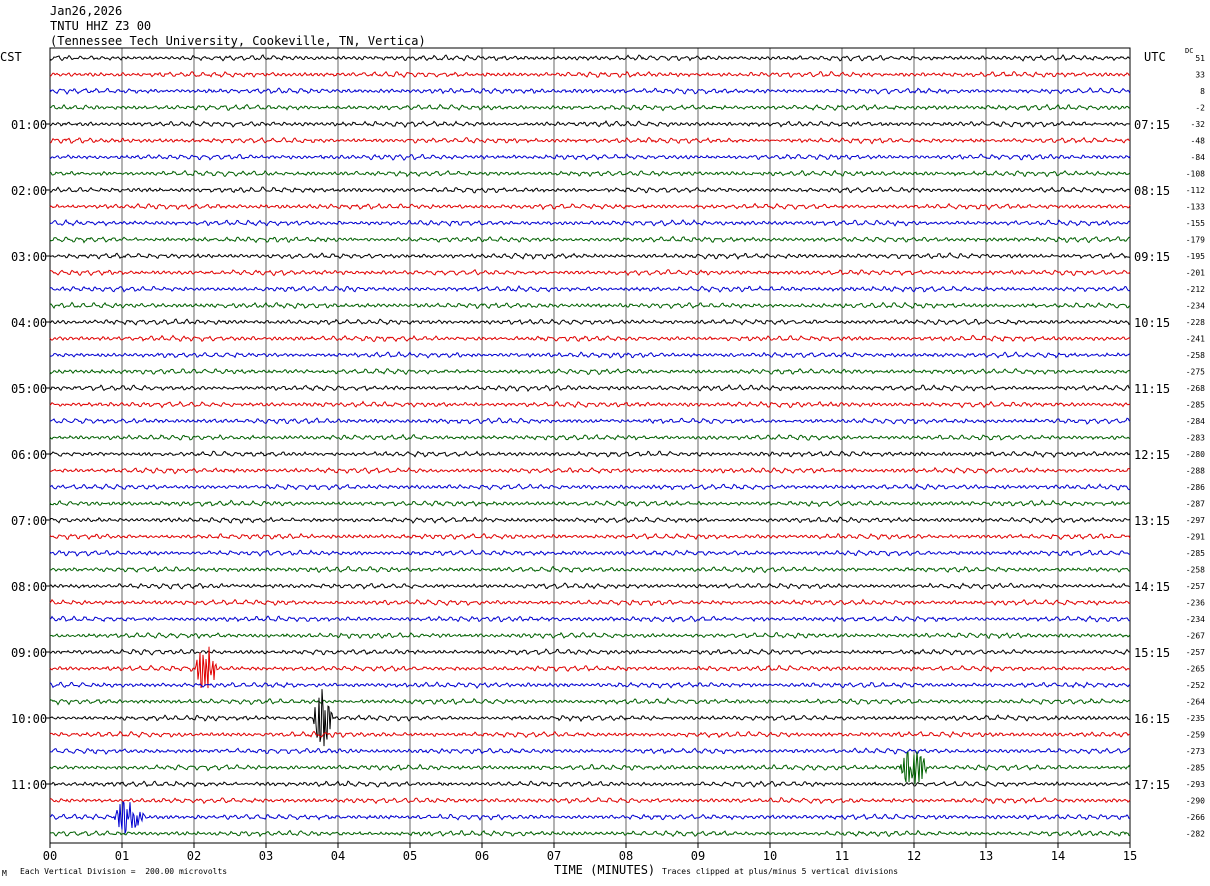 This screenshot has height=886, width=1210. I want to click on x-tick-label: 06, so click(482, 856).